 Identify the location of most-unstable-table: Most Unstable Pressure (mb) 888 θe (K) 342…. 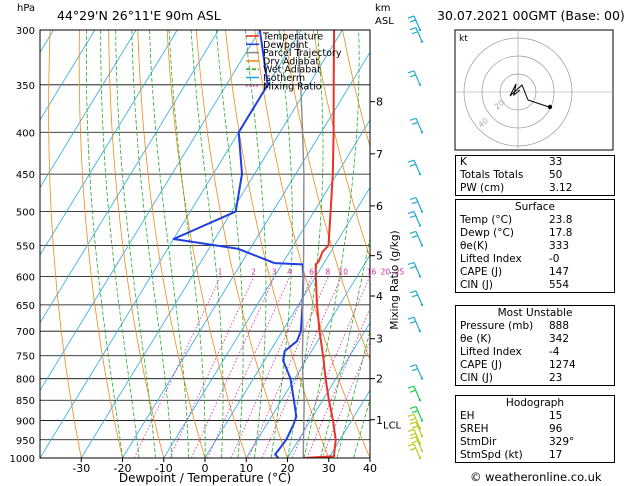
(535, 345).